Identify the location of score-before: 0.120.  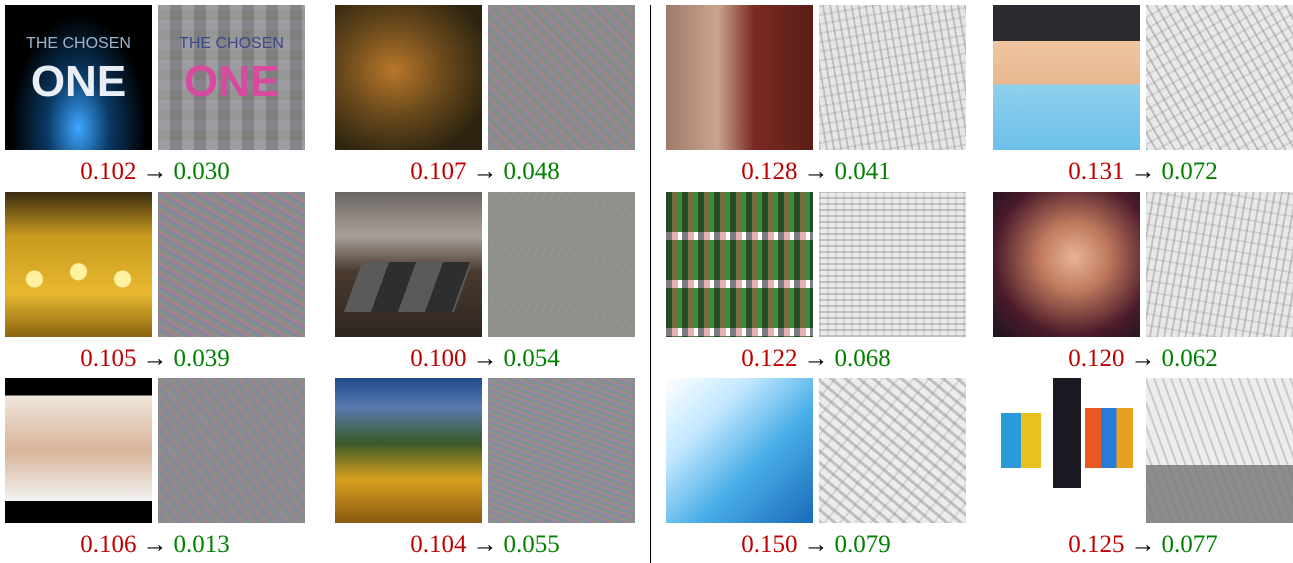
(1096, 358).